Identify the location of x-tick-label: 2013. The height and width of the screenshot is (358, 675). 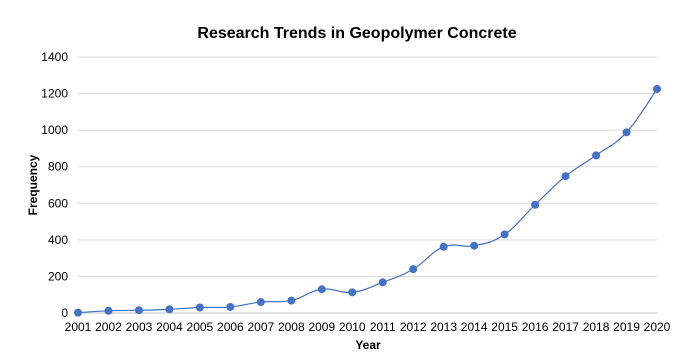
(443, 327).